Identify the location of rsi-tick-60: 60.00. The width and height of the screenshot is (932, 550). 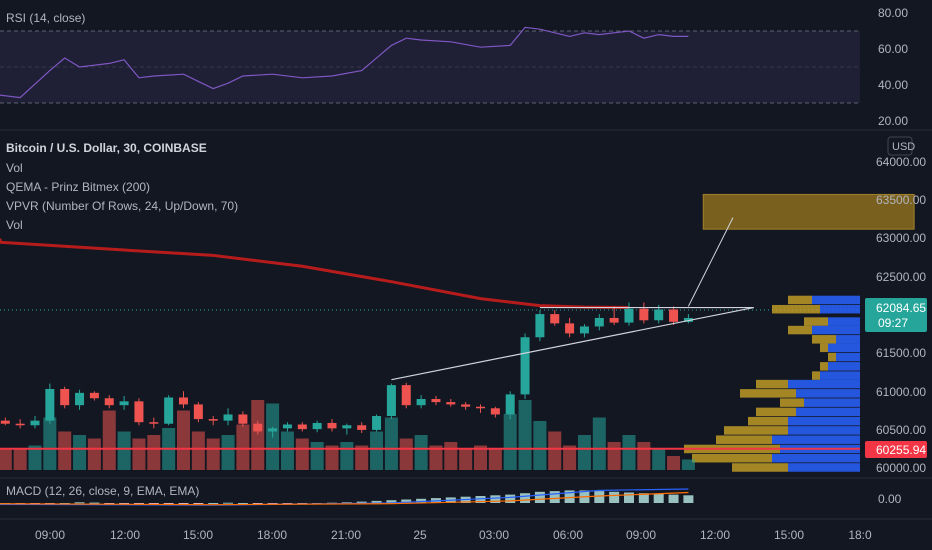
(893, 49).